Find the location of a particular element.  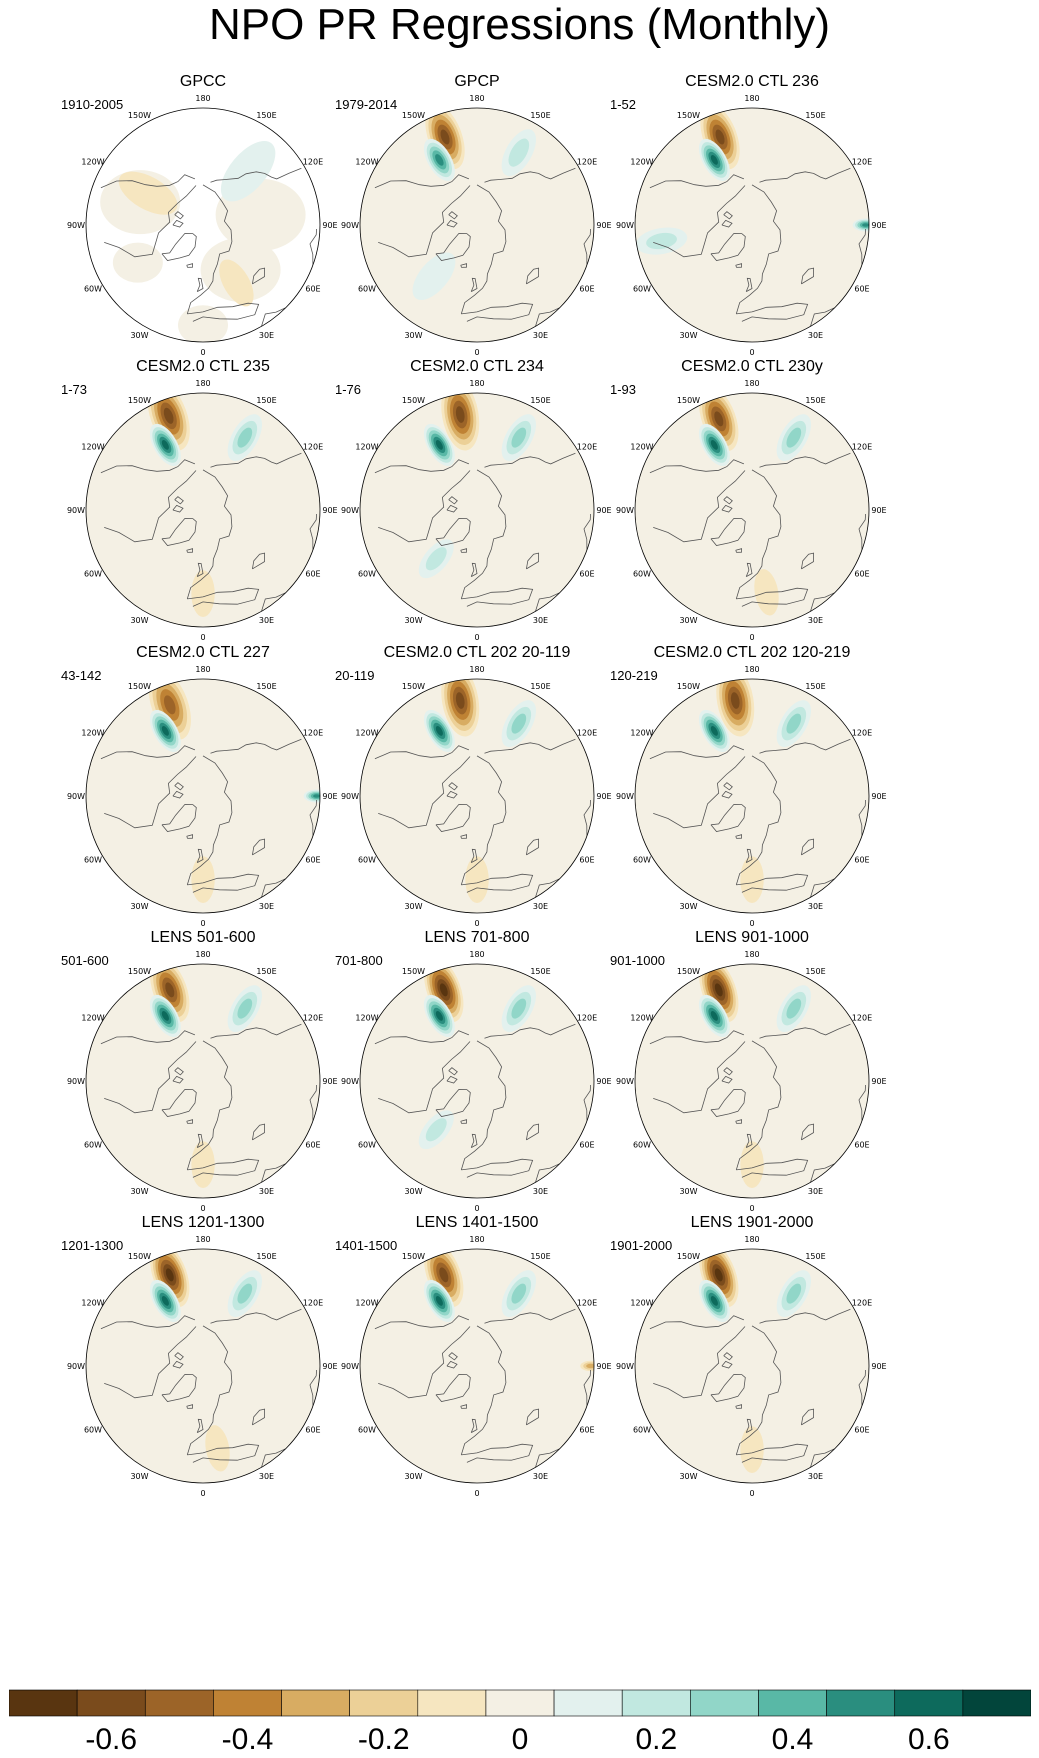

panel-title: CESM2.0 CTL 234 is located at coordinates (477, 366).